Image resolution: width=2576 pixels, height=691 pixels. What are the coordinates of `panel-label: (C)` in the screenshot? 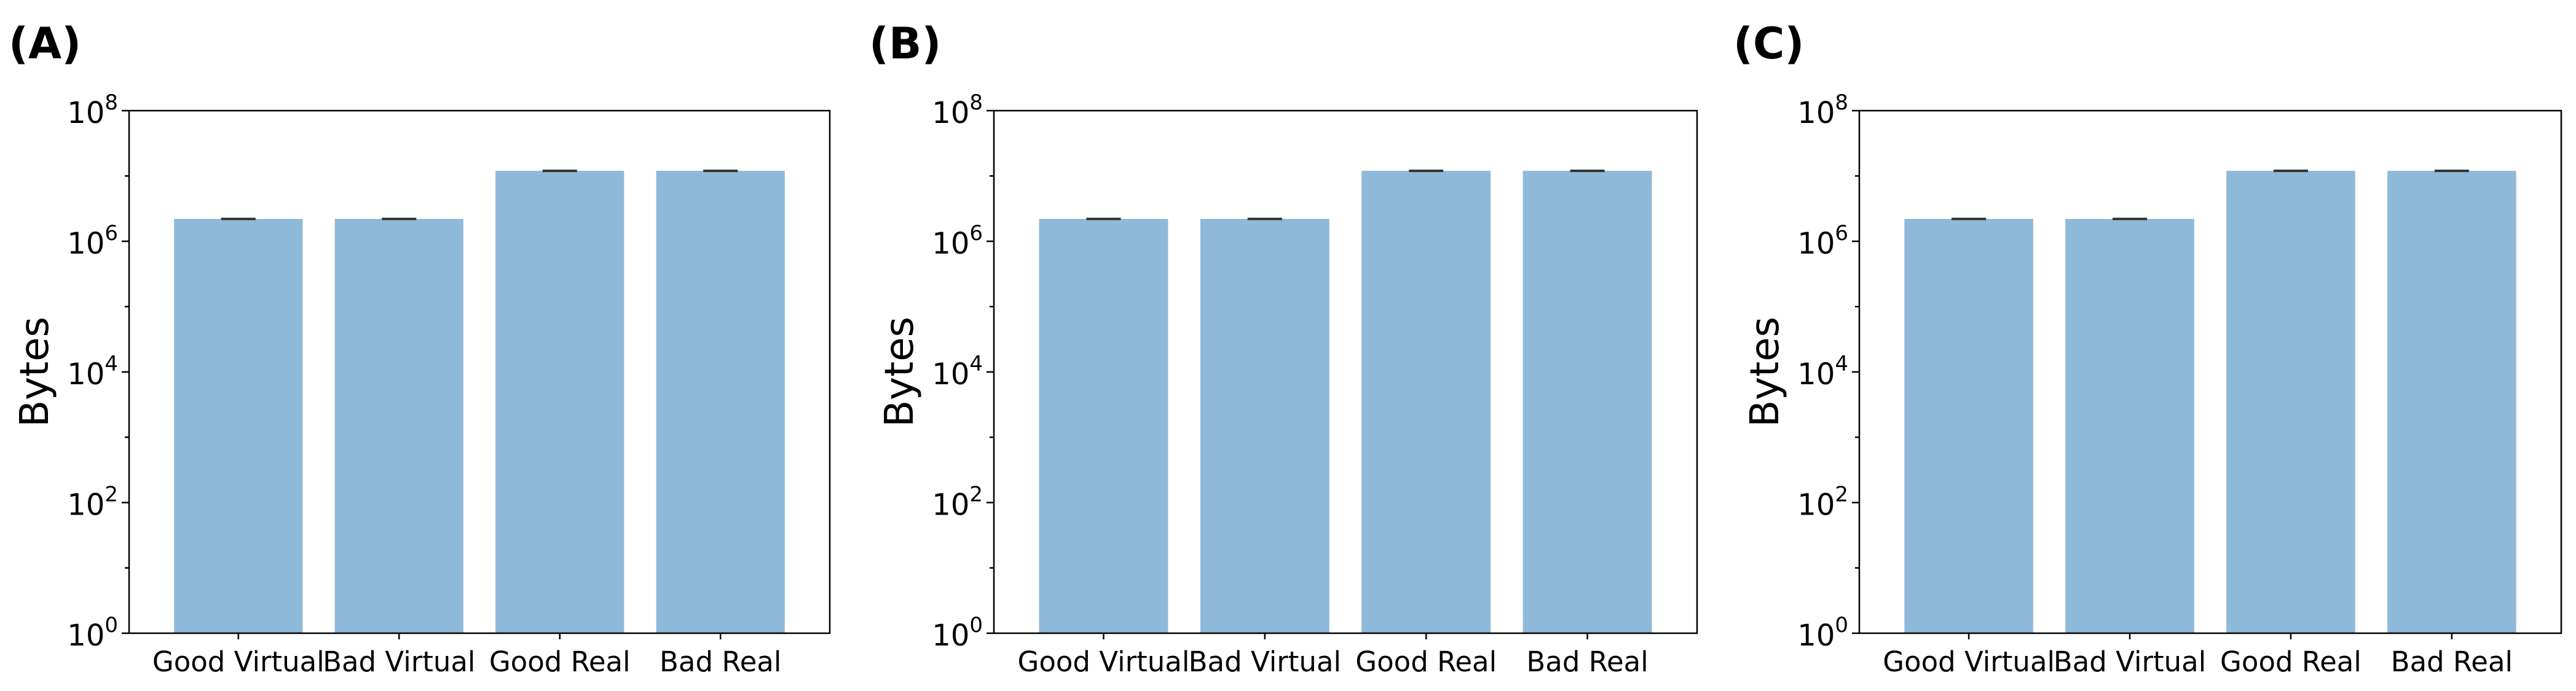 It's located at (1769, 43).